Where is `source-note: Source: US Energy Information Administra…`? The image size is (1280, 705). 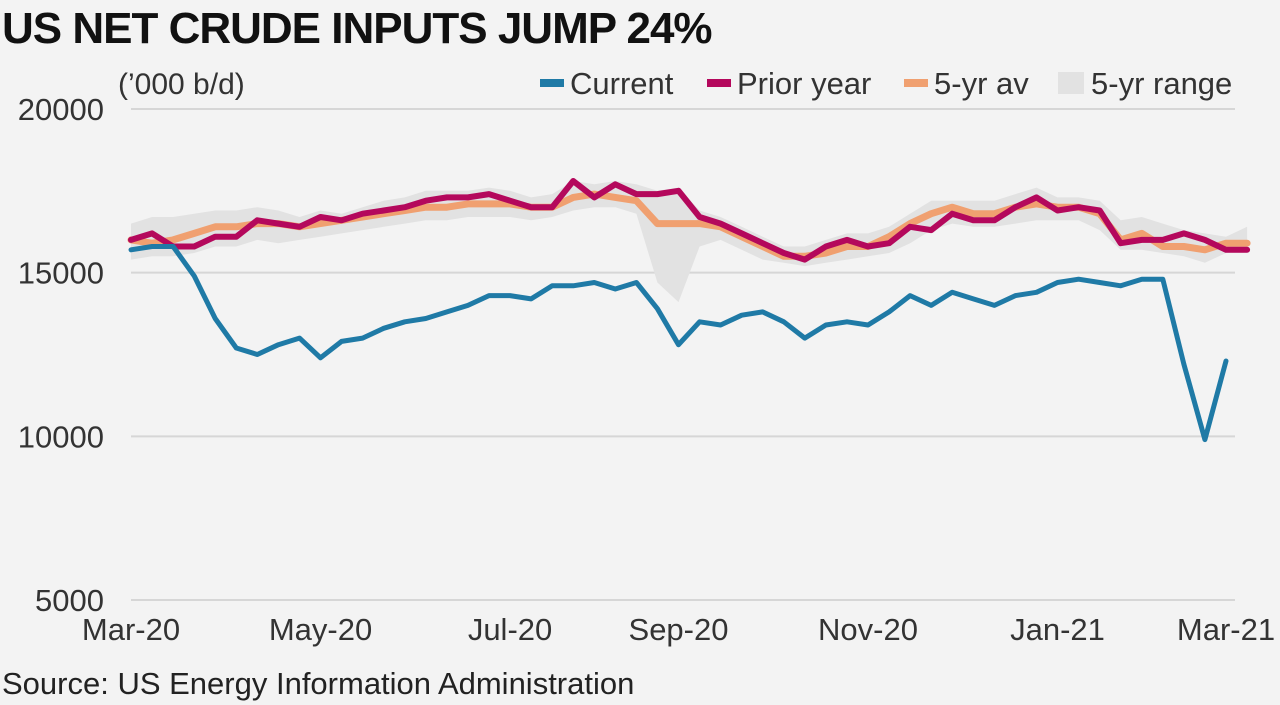 source-note: Source: US Energy Information Administra… is located at coordinates (318, 683).